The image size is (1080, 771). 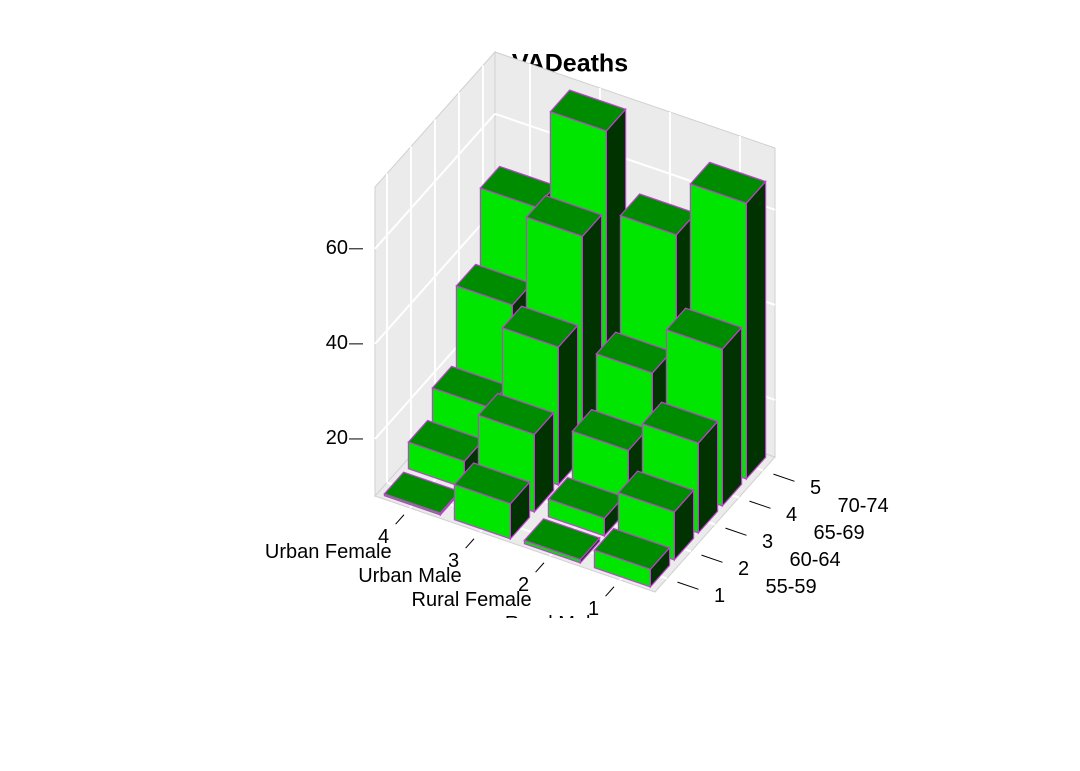 What do you see at coordinates (767, 542) in the screenshot?
I see `y-tick-label: 3` at bounding box center [767, 542].